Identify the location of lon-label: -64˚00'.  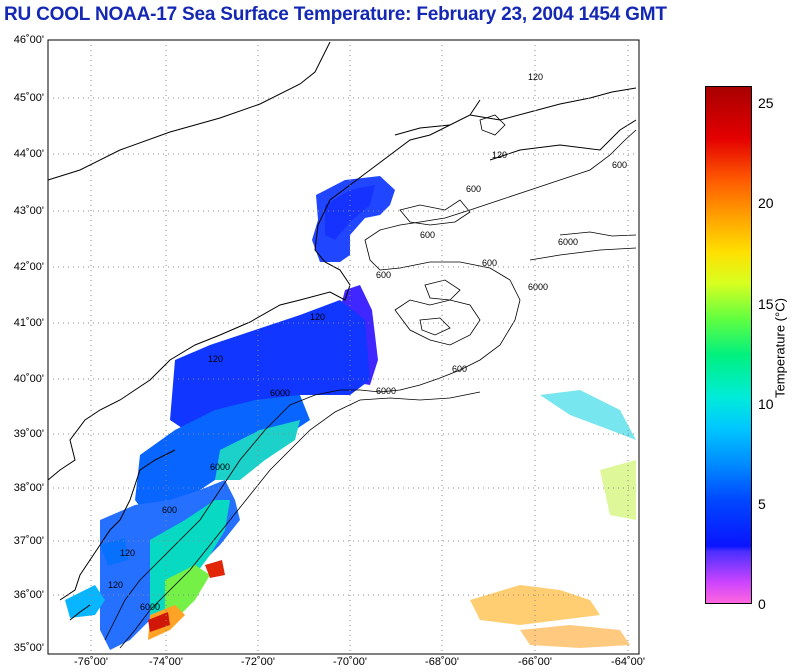
(628, 662).